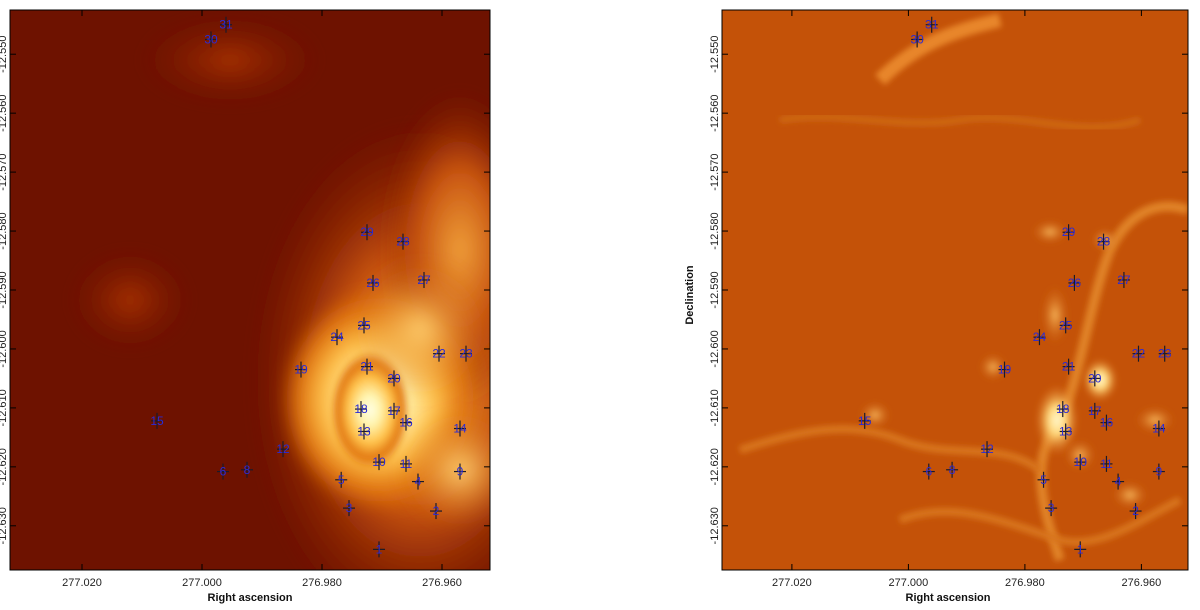 The height and width of the screenshot is (610, 1200). I want to click on source-label: 9, so click(460, 472).